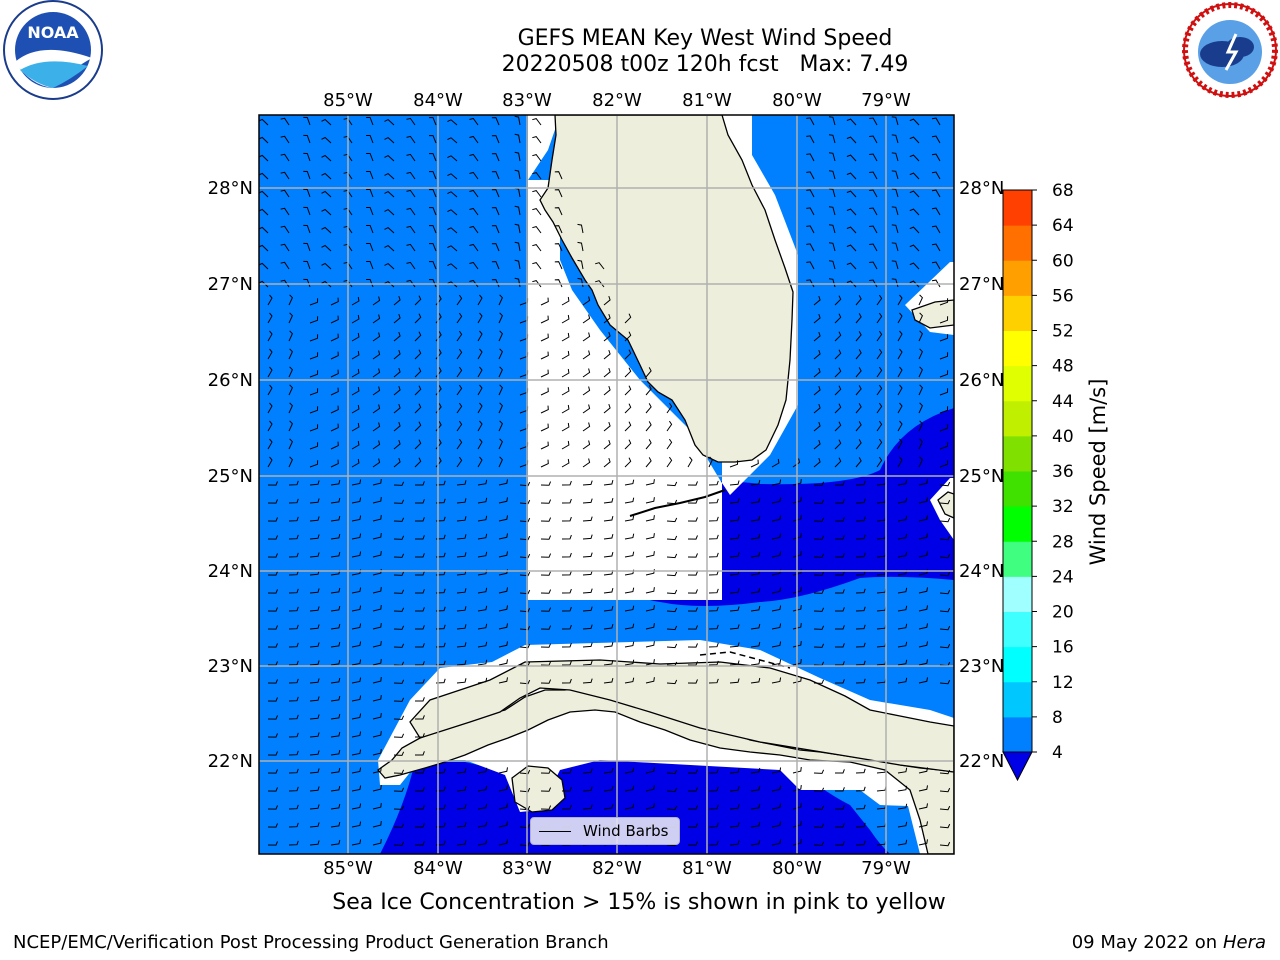 The height and width of the screenshot is (960, 1280). I want to click on lat-label-right: 25°N, so click(981, 476).